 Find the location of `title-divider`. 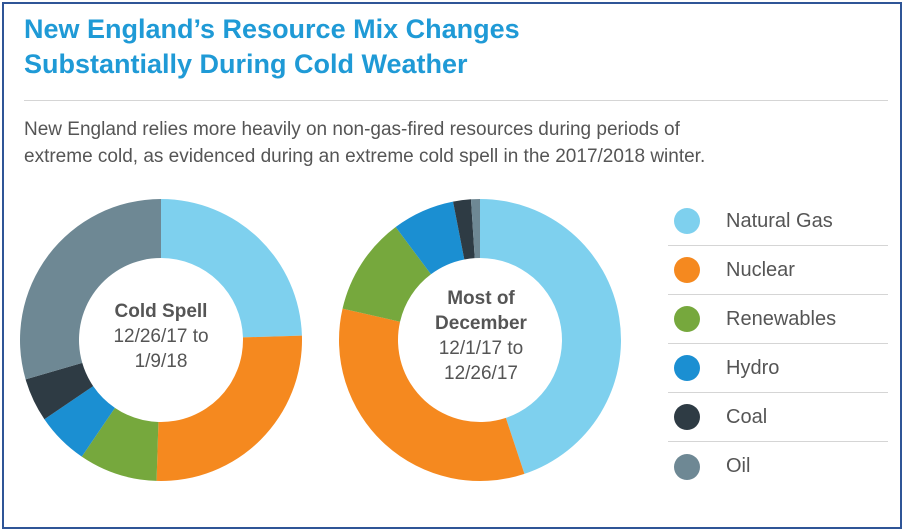

title-divider is located at coordinates (456, 100).